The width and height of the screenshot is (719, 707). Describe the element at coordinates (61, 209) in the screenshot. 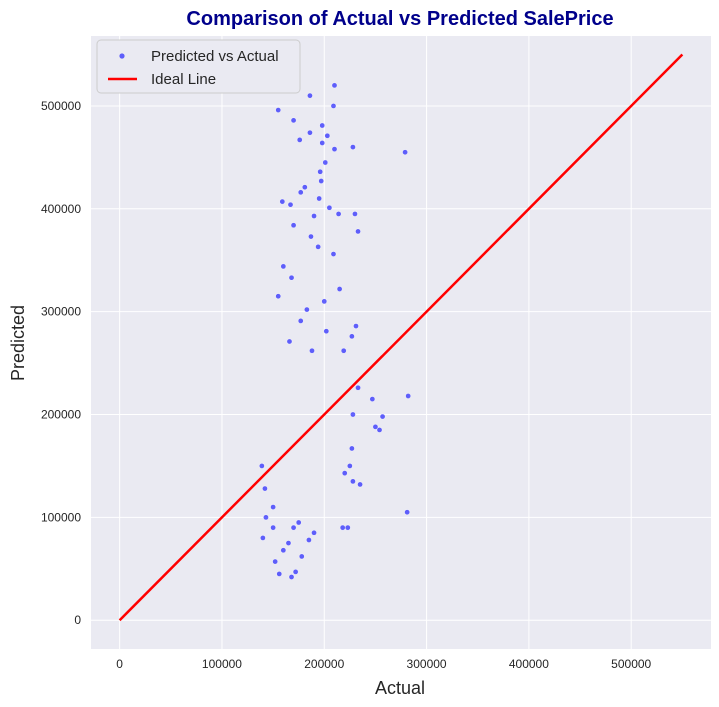

I see `y-tick-label: 400000` at that location.